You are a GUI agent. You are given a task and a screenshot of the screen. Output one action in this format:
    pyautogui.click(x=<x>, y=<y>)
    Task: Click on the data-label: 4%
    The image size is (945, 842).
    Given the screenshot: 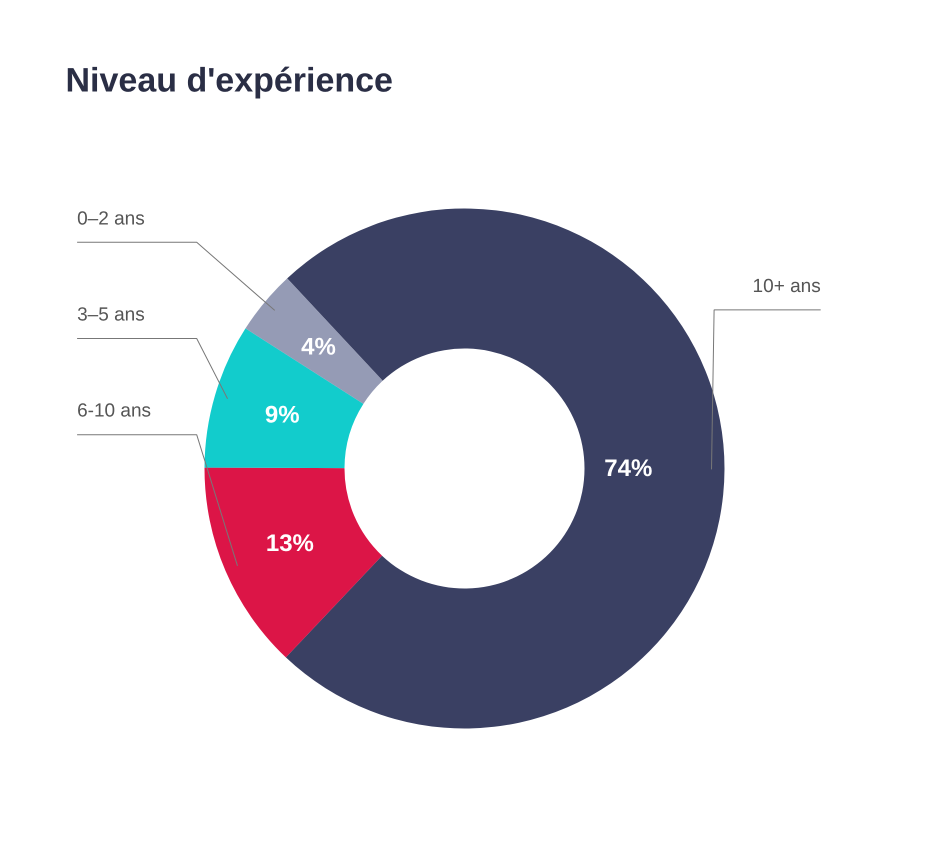 What is the action you would take?
    pyautogui.click(x=318, y=346)
    